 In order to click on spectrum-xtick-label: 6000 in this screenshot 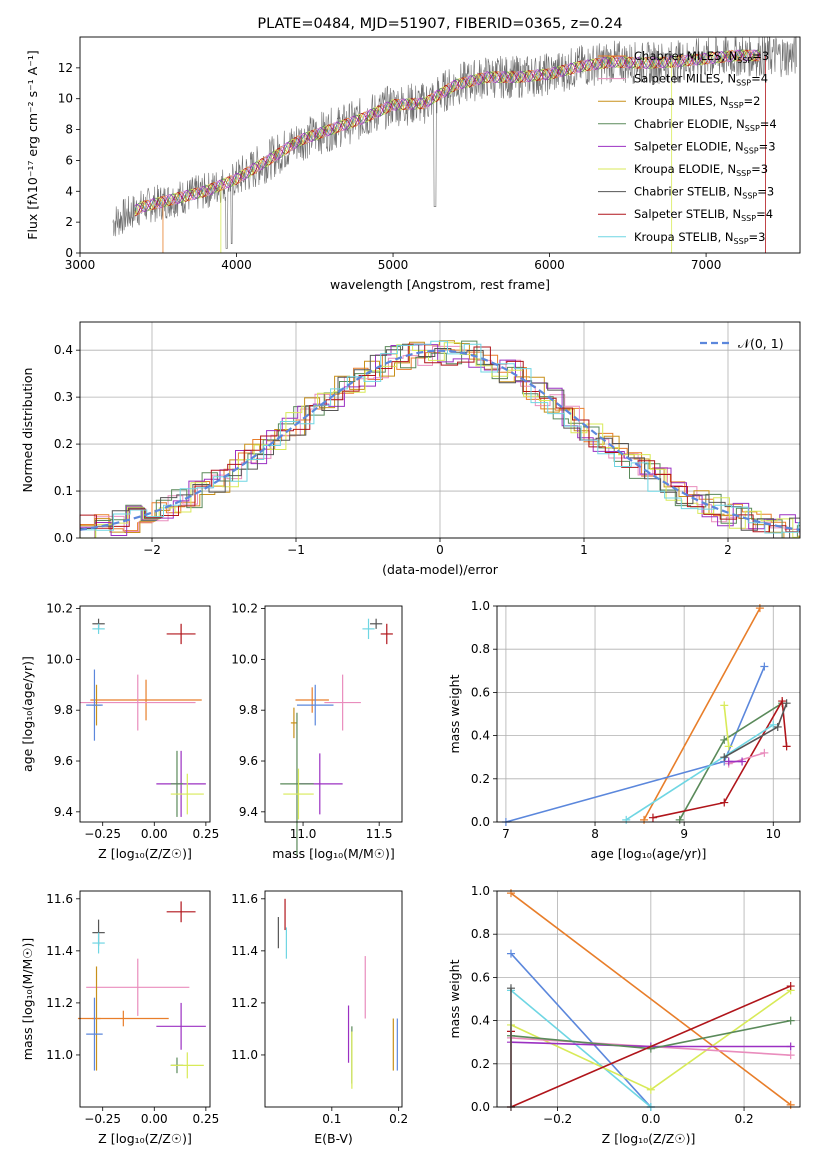, I will do `click(549, 265)`.